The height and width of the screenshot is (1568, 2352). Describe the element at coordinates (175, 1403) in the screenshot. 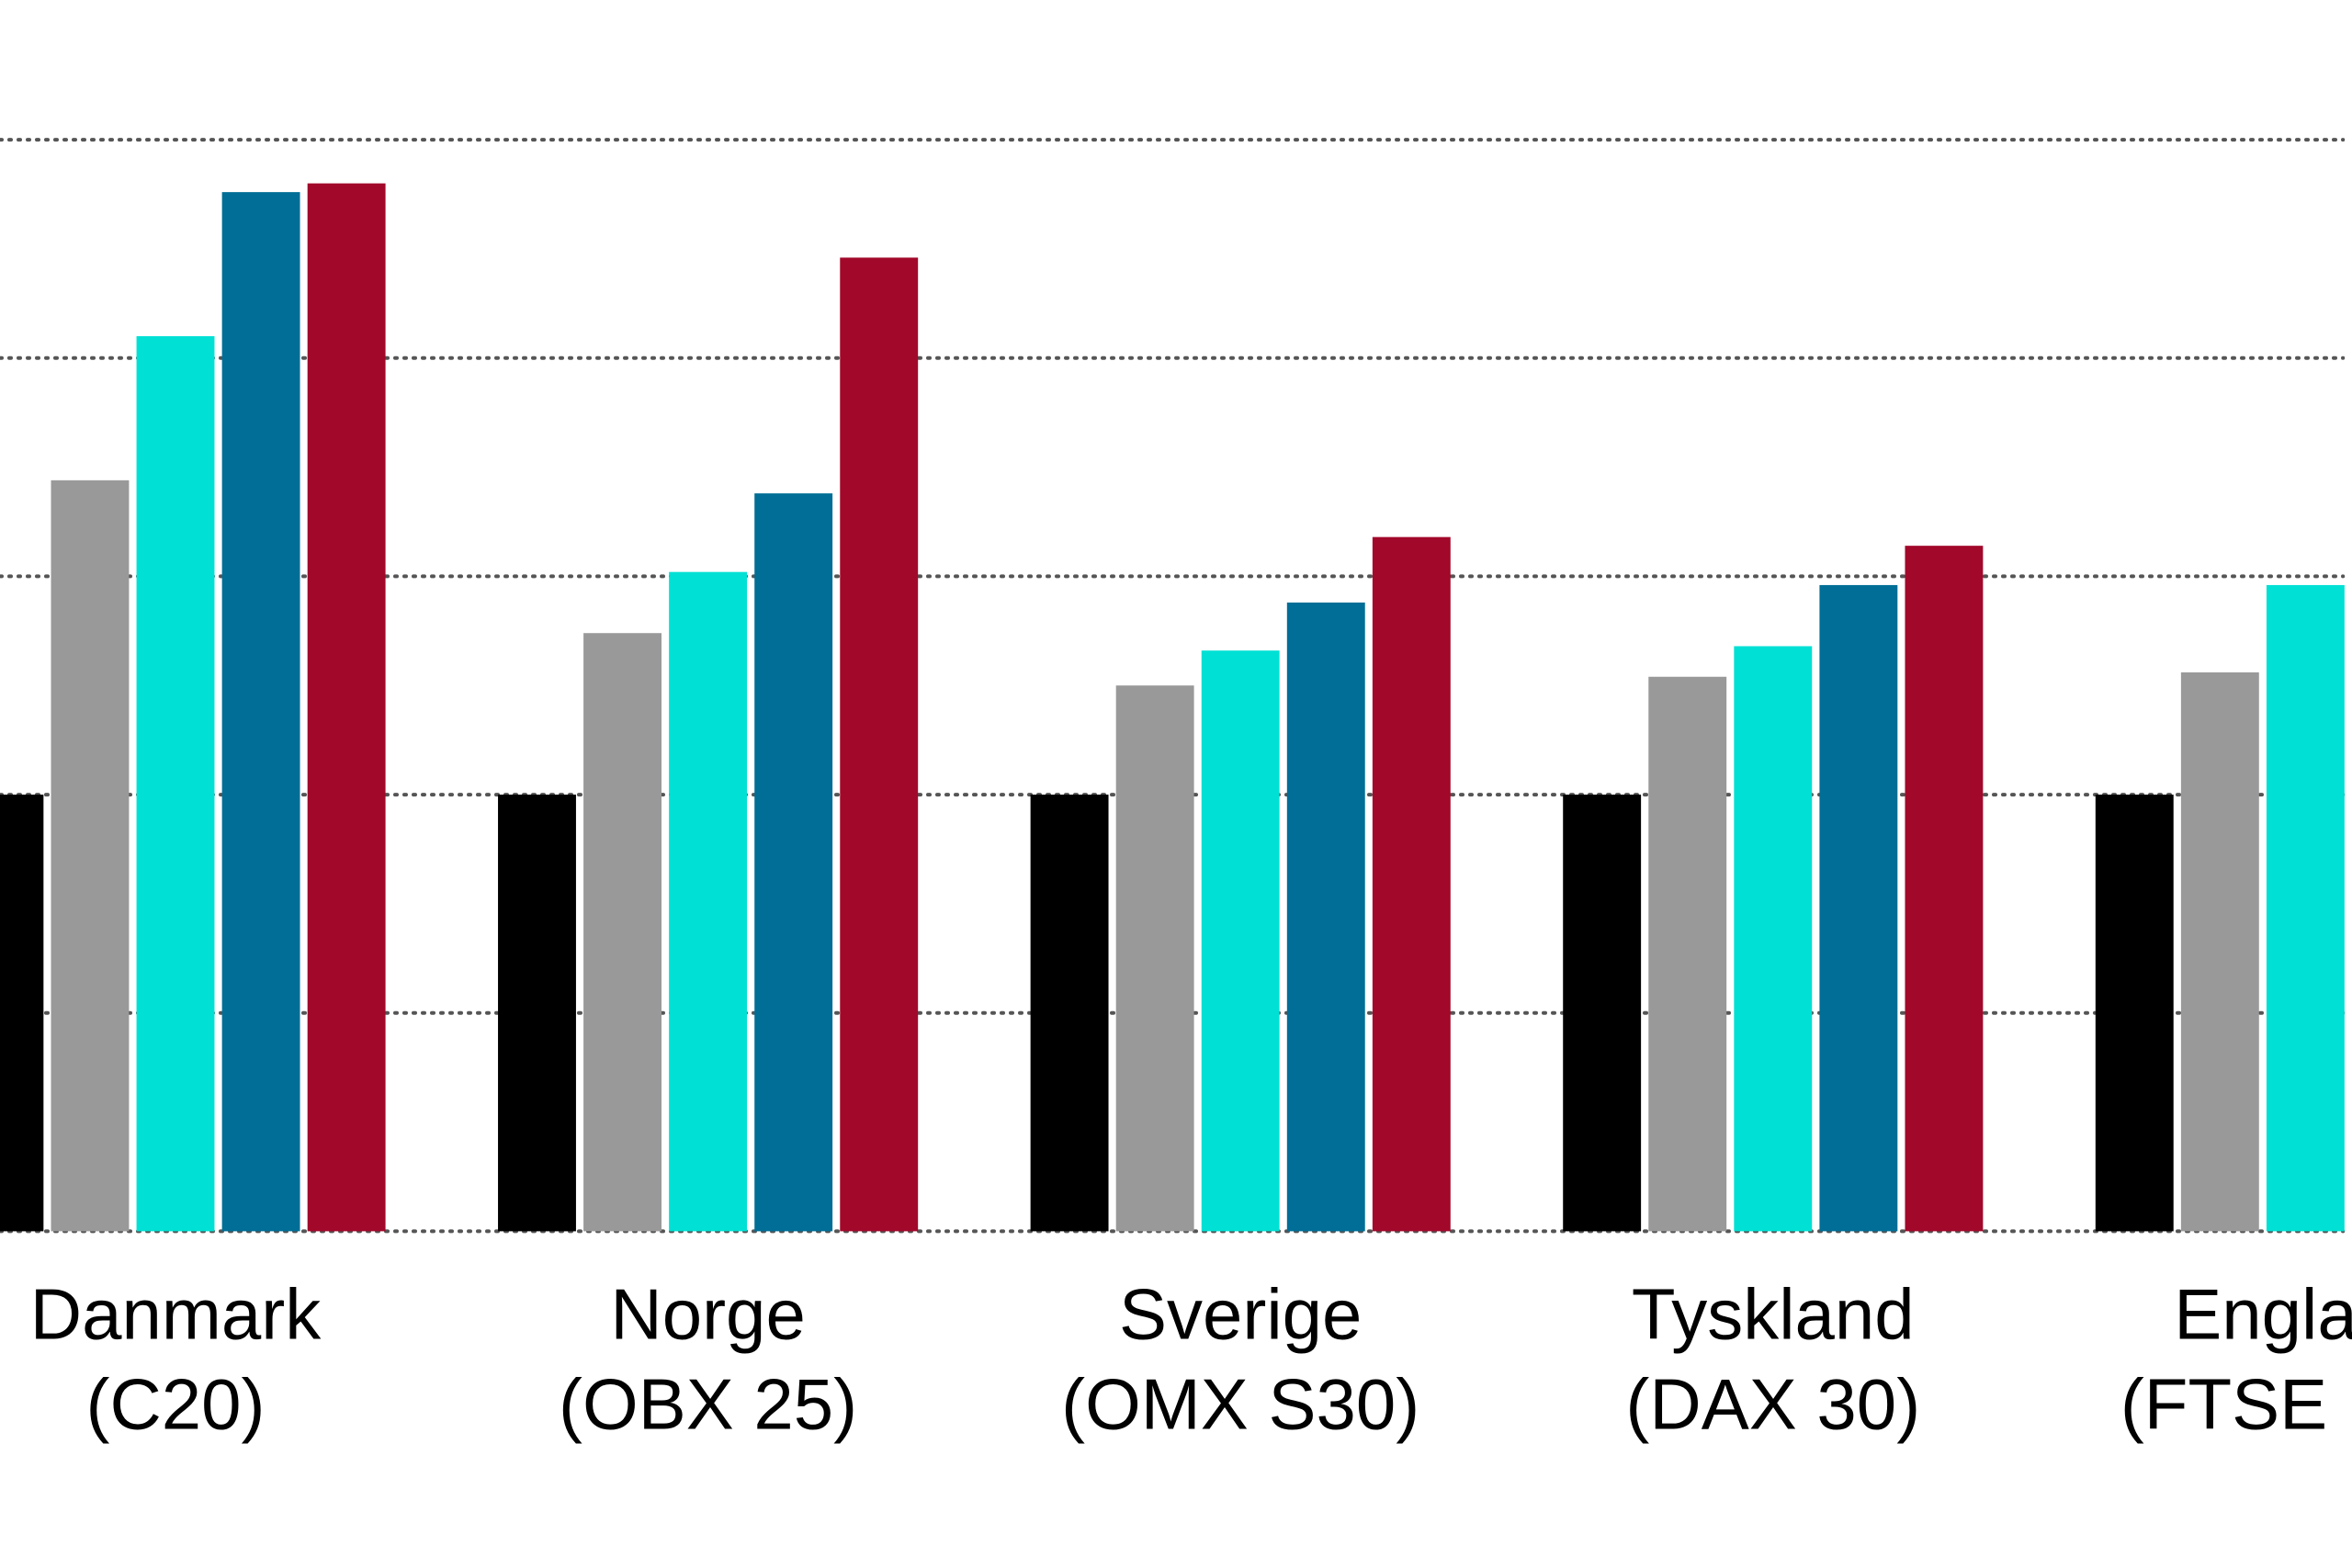

I see `x-tick-label: (C20)` at that location.